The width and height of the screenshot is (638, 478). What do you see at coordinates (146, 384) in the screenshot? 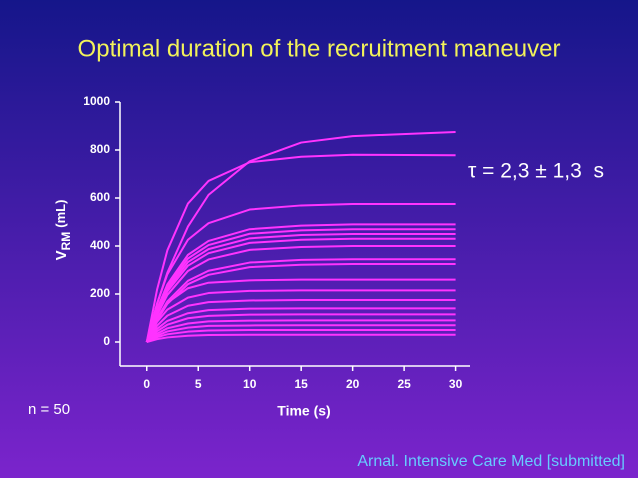
I see `x-tick-label: 0` at bounding box center [146, 384].